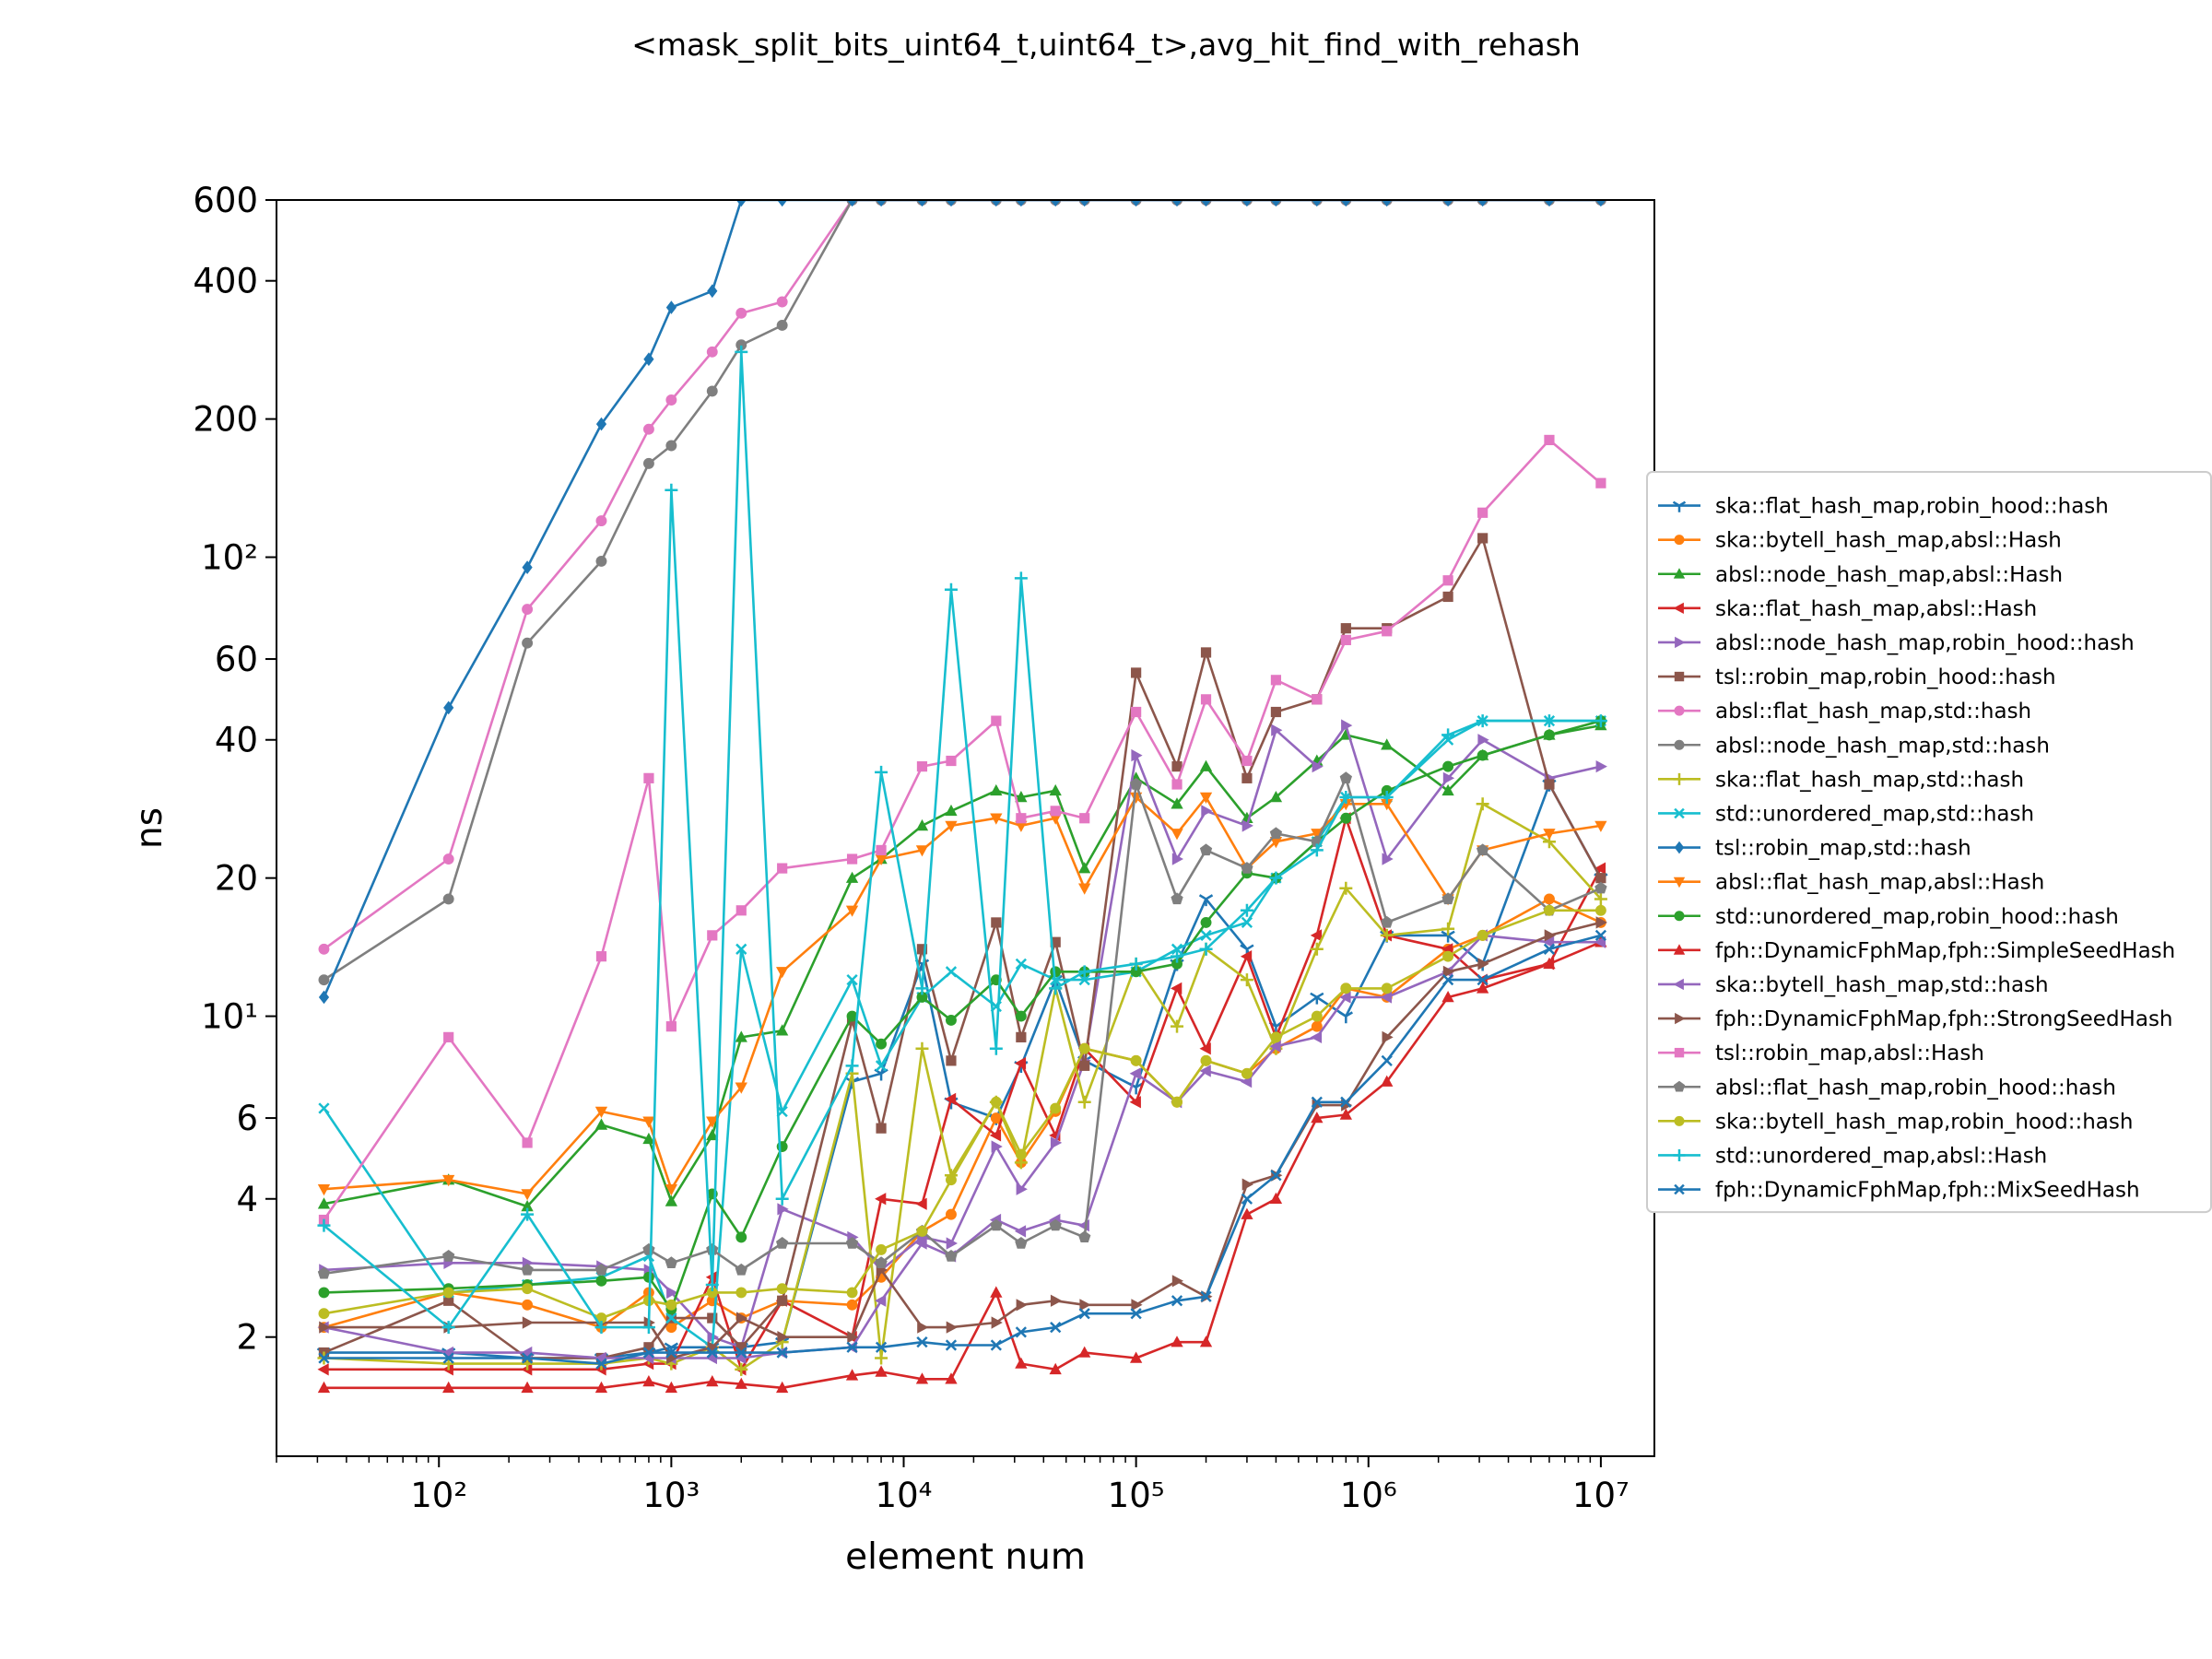 The height and width of the screenshot is (1659, 2212). What do you see at coordinates (1869, 780) in the screenshot?
I see `legend-label: ska::flat_hash_map,std::hash` at bounding box center [1869, 780].